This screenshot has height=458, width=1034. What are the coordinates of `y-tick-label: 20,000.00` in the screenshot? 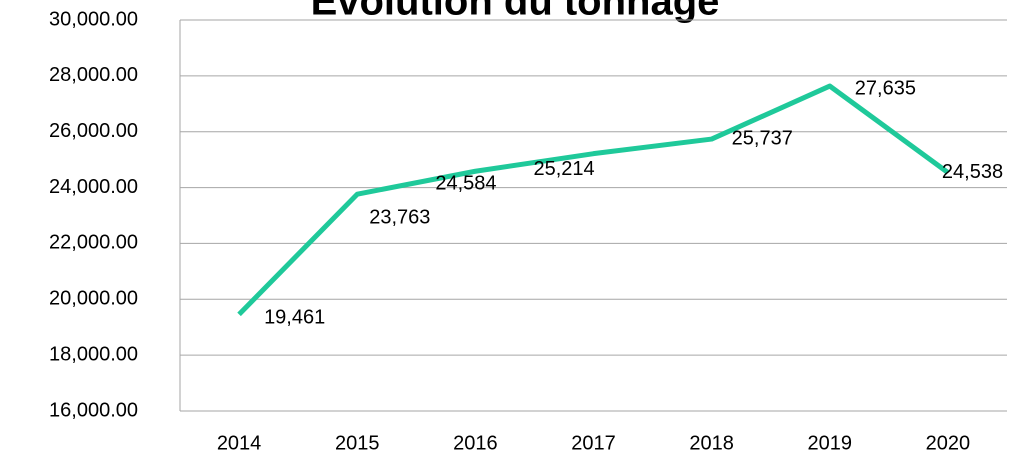 It's located at (93, 299).